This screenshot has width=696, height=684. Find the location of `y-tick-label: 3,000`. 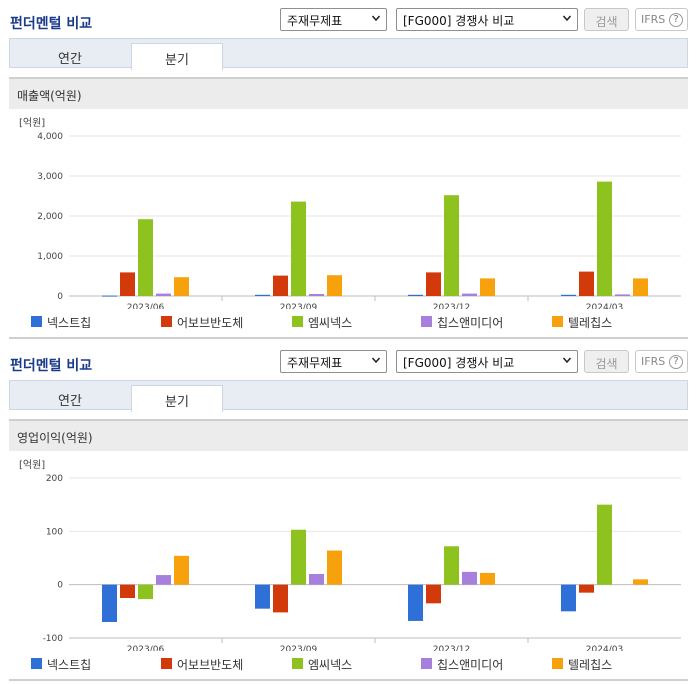

y-tick-label: 3,000 is located at coordinates (50, 177).